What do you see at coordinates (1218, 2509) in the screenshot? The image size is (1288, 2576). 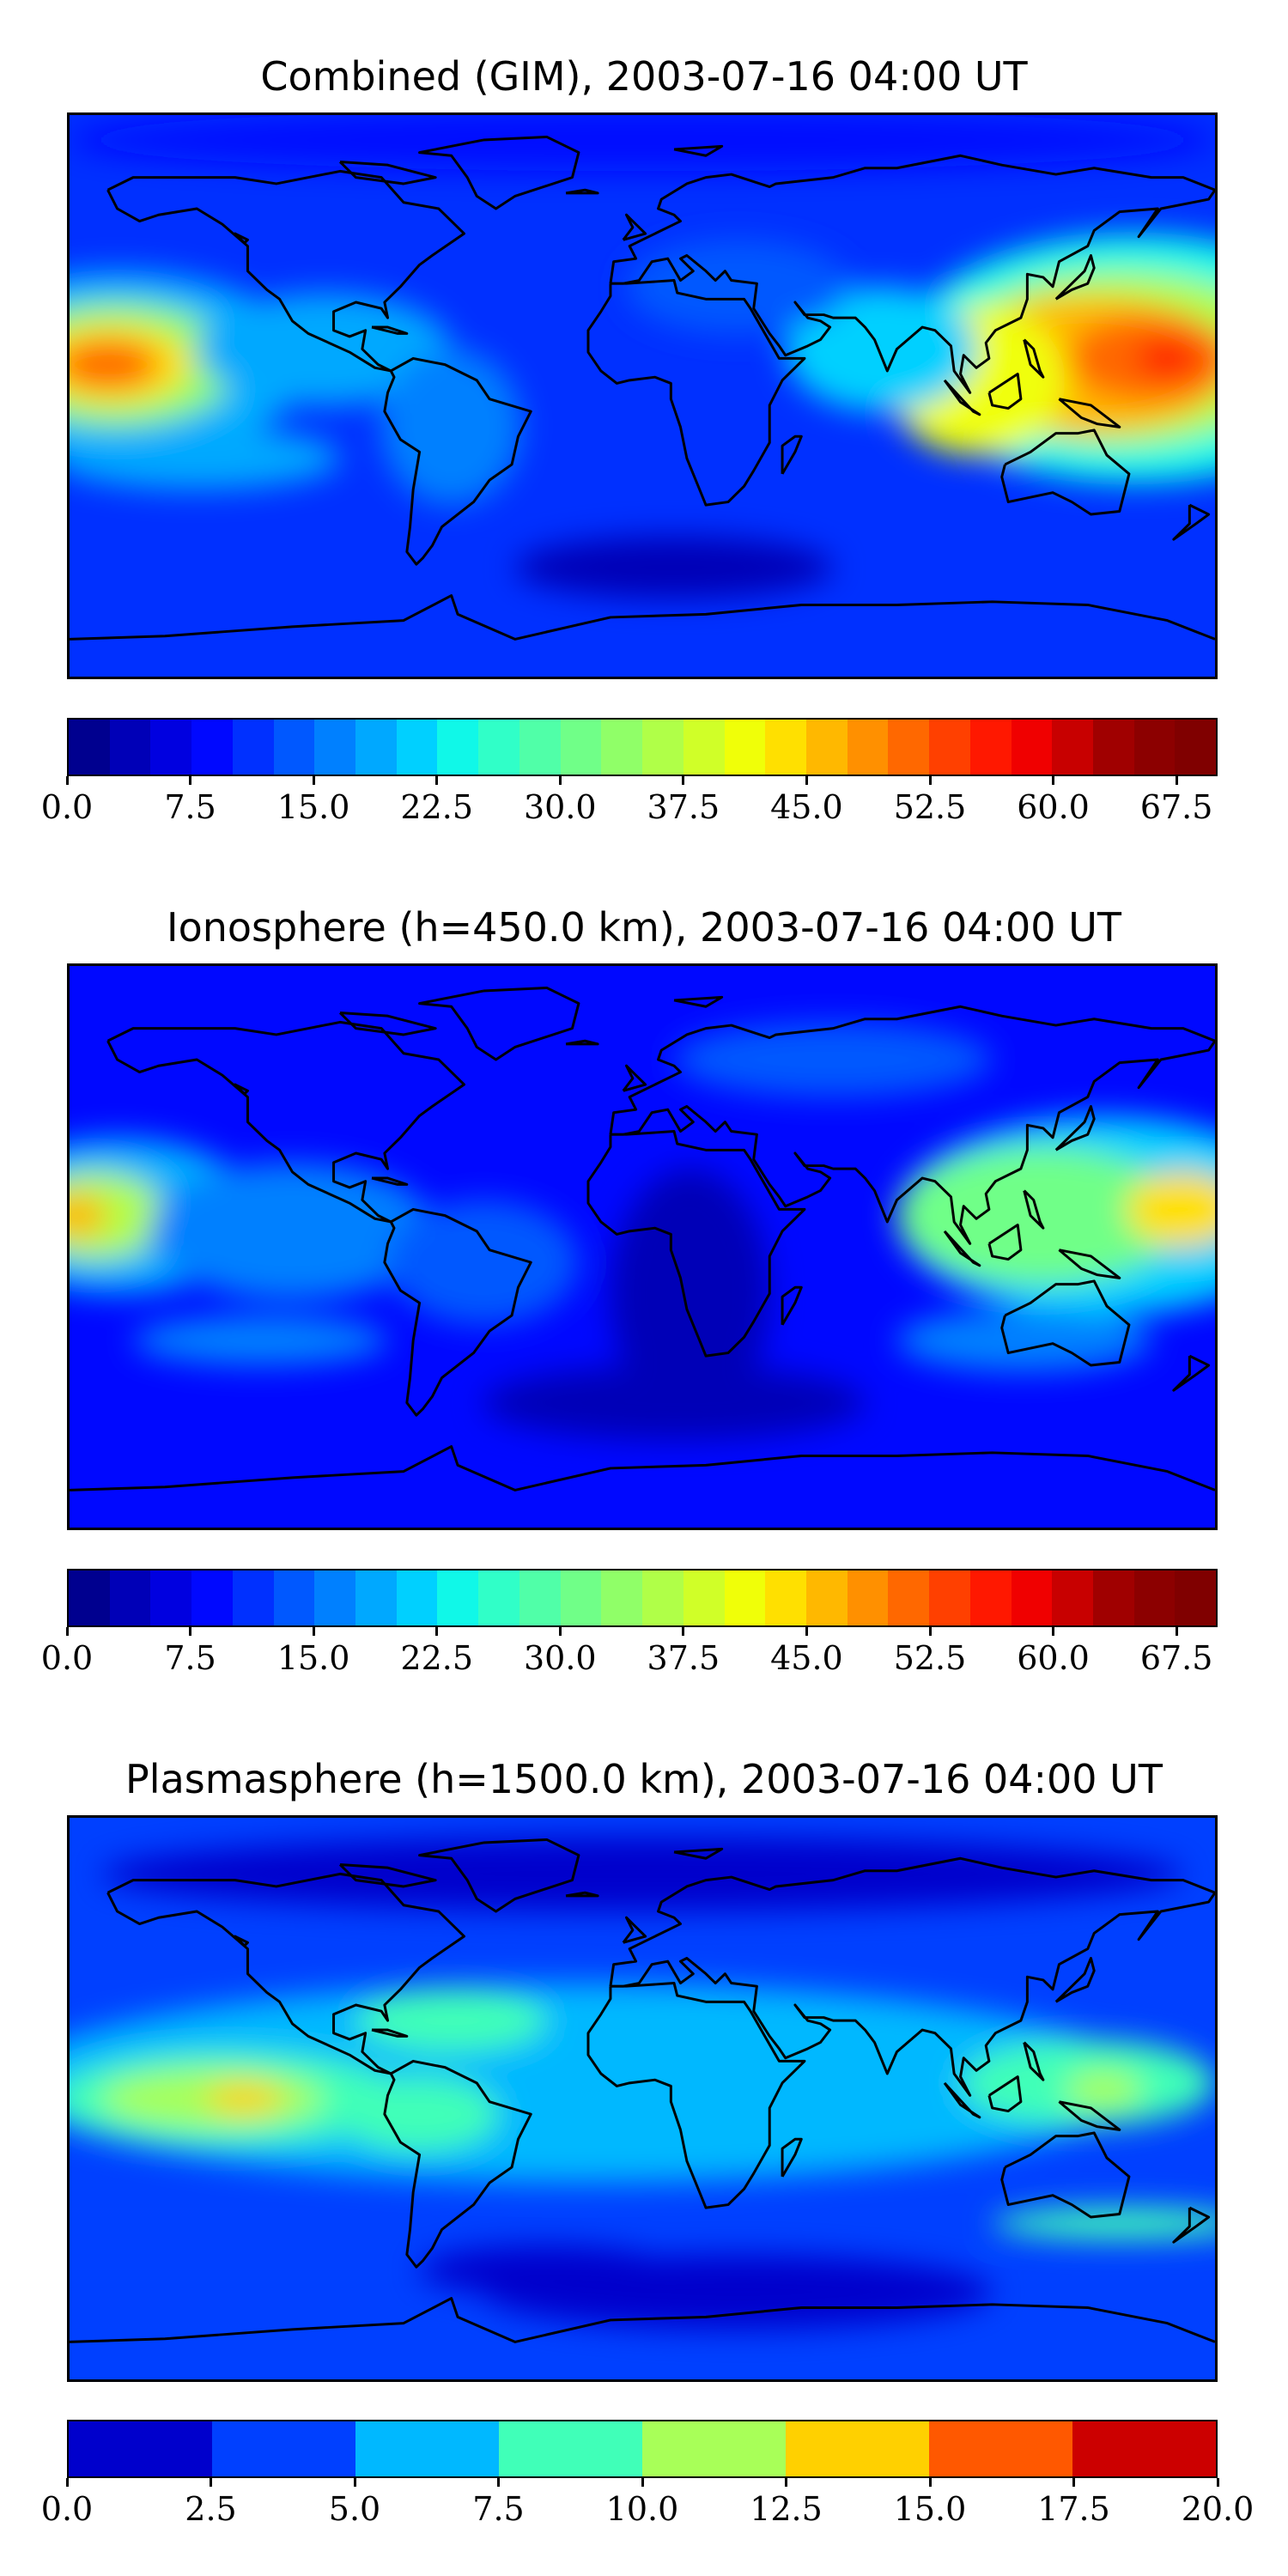 I see `tick-label: 20.0` at bounding box center [1218, 2509].